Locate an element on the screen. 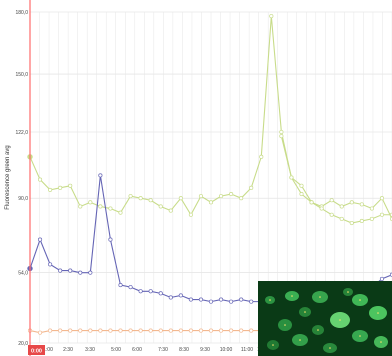  x-tick-label: 9:30 is located at coordinates (205, 350).